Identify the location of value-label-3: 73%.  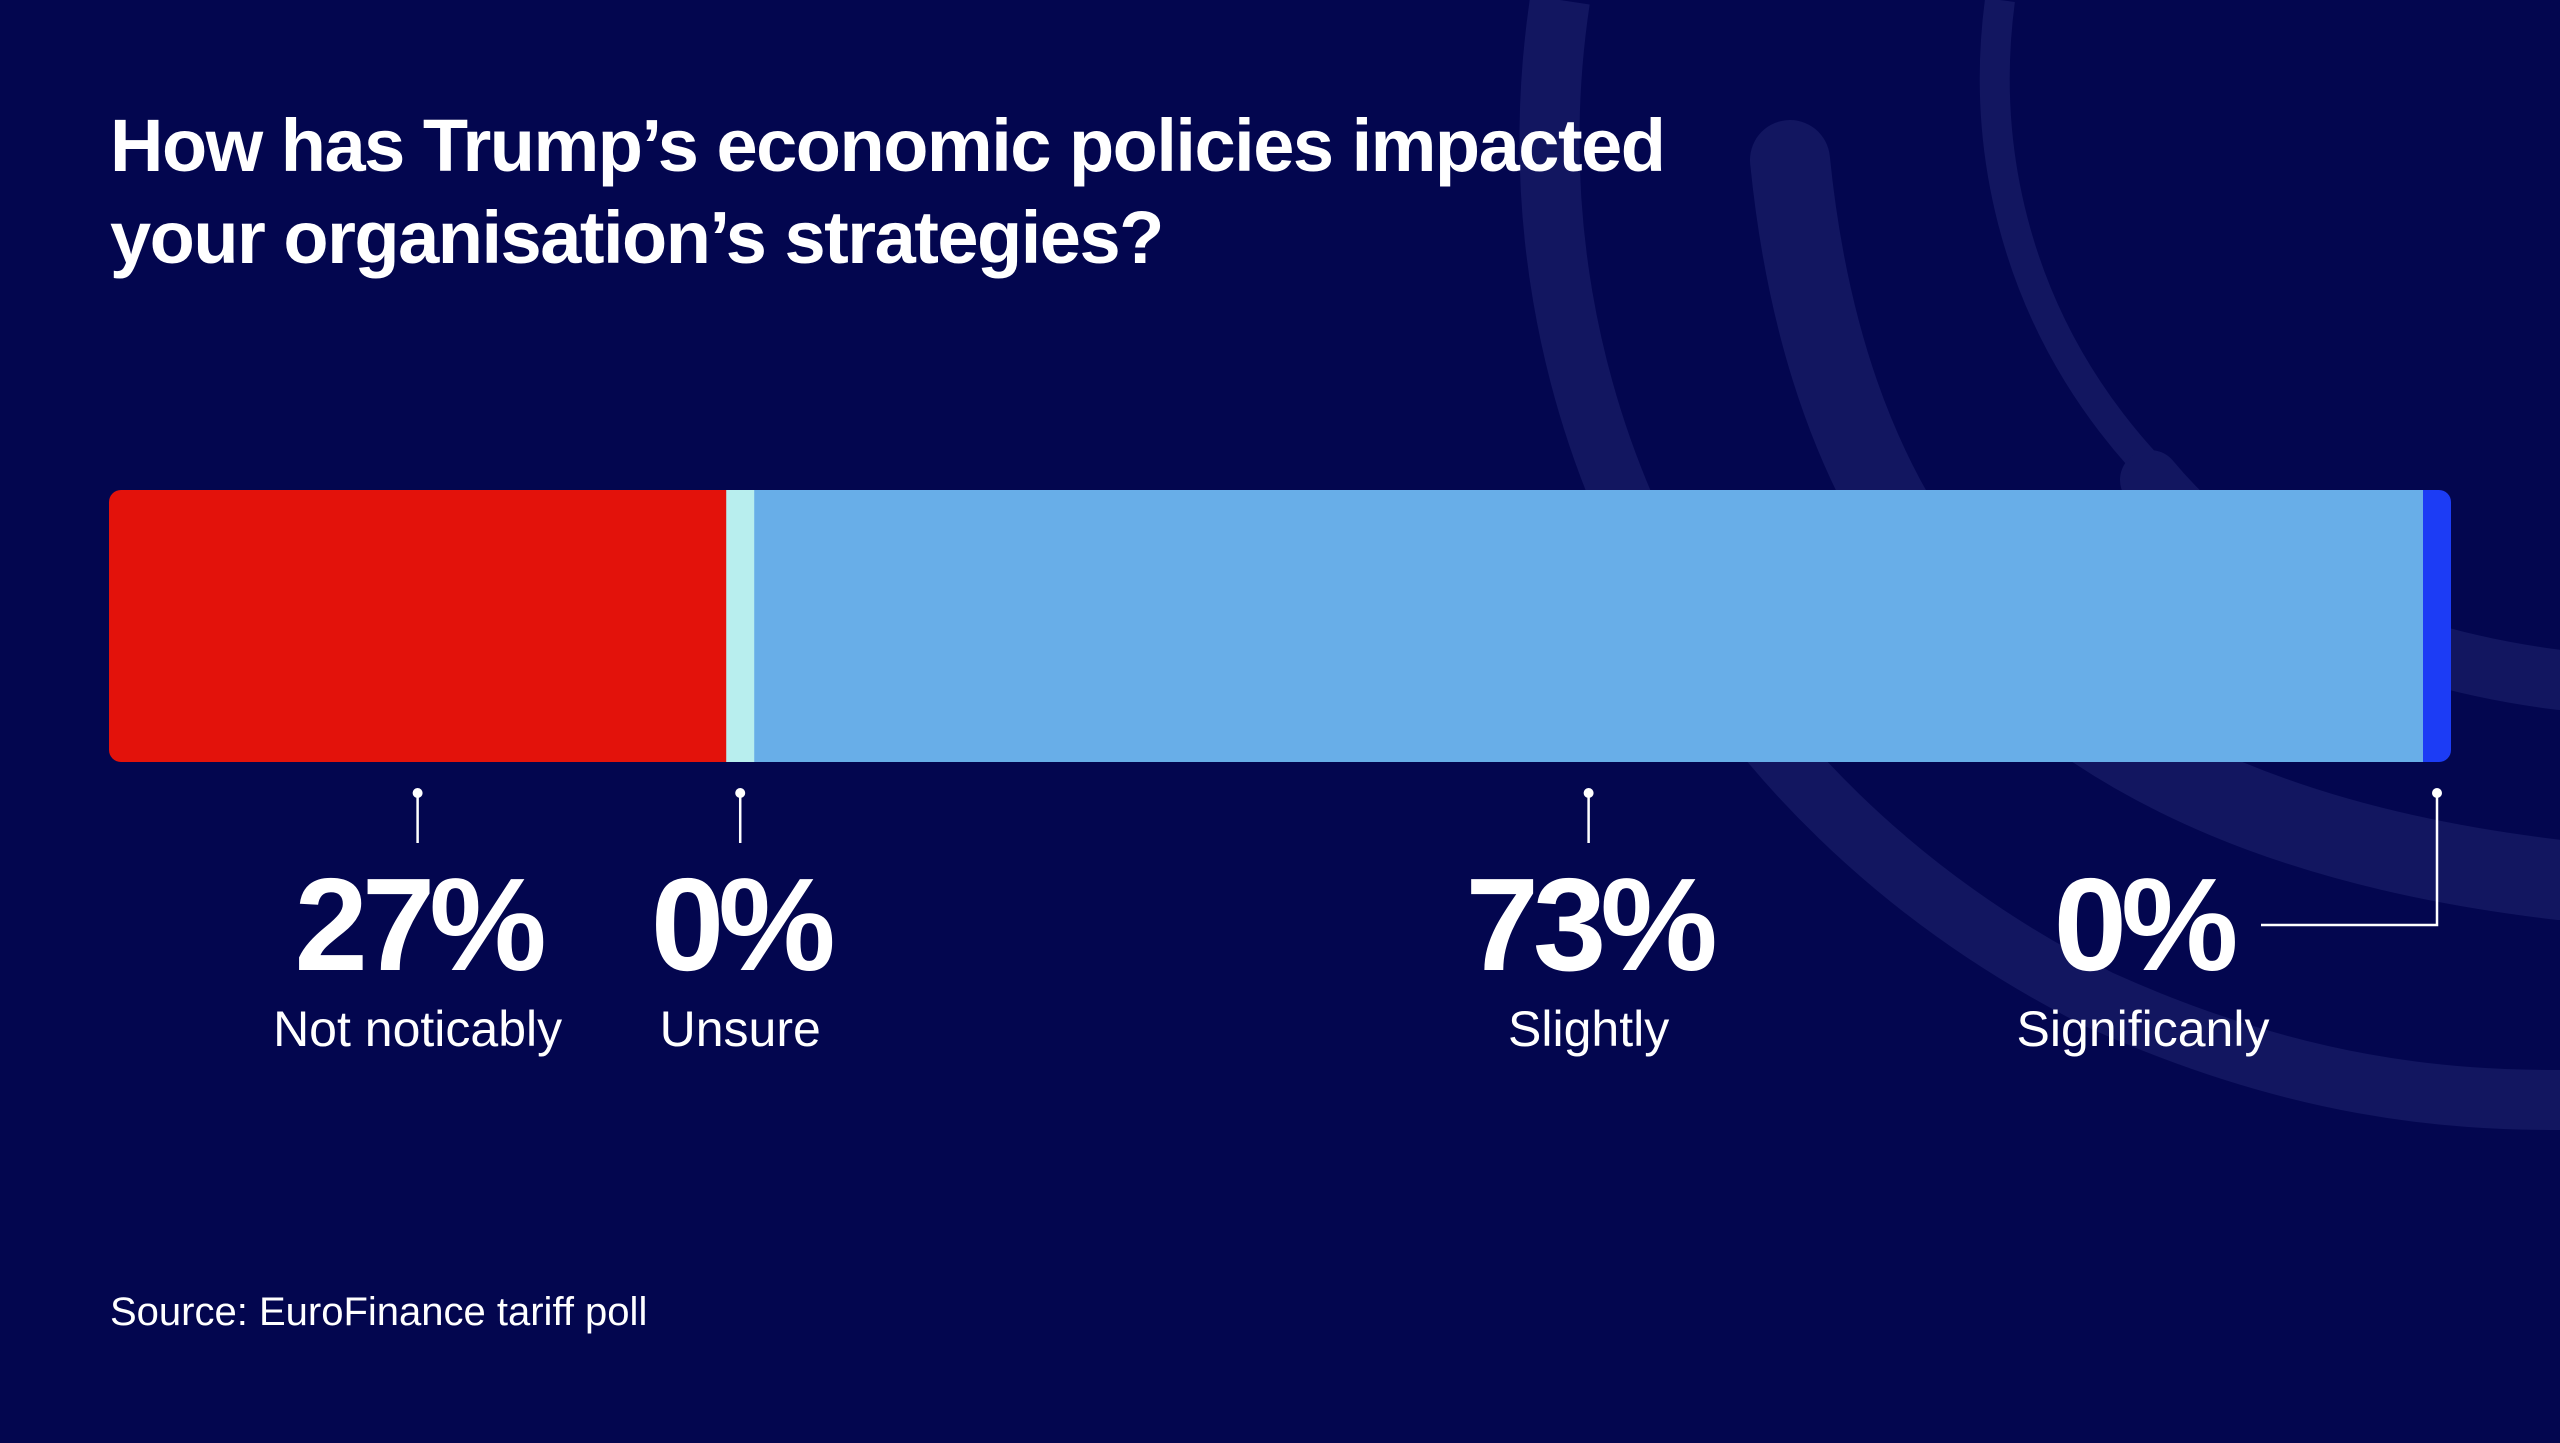
(1590, 924).